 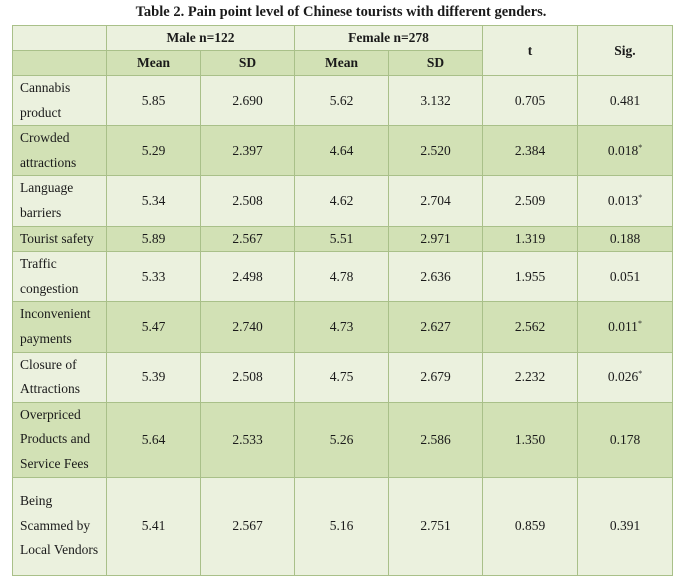 What do you see at coordinates (59, 526) in the screenshot?
I see `row-label: Being Scammed by Local Vendors` at bounding box center [59, 526].